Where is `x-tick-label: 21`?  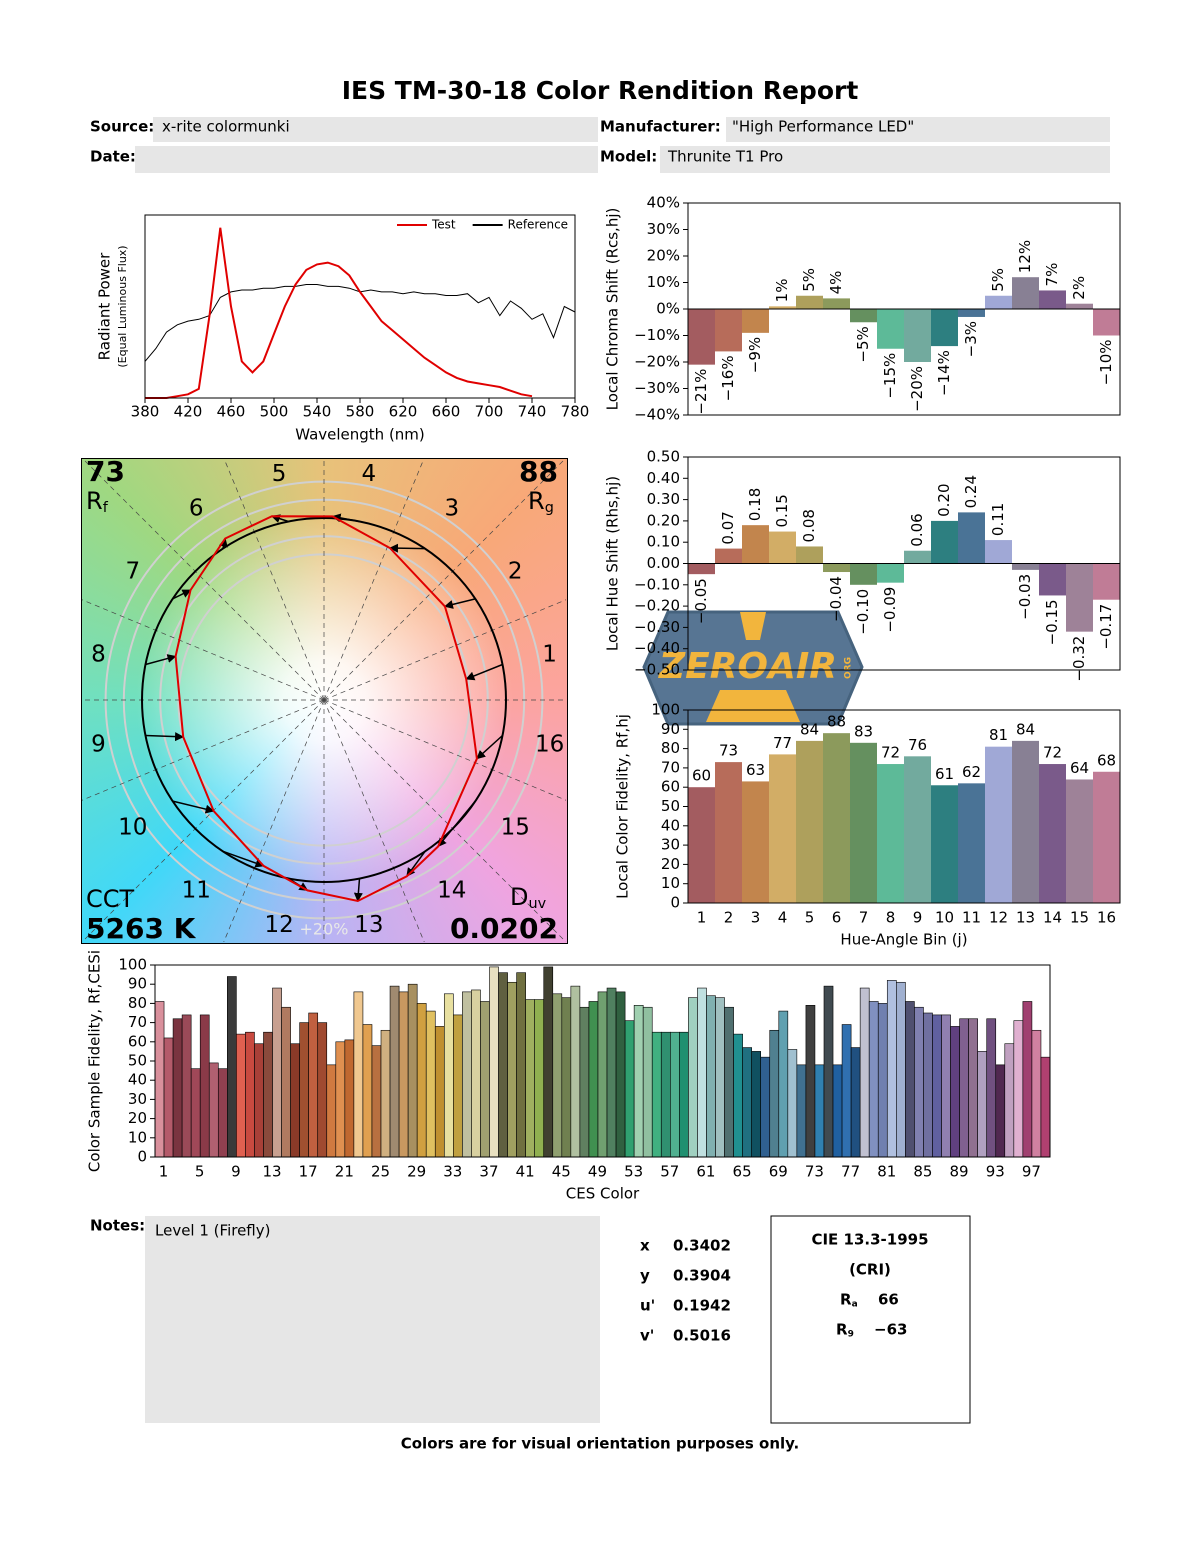 x-tick-label: 21 is located at coordinates (344, 1172).